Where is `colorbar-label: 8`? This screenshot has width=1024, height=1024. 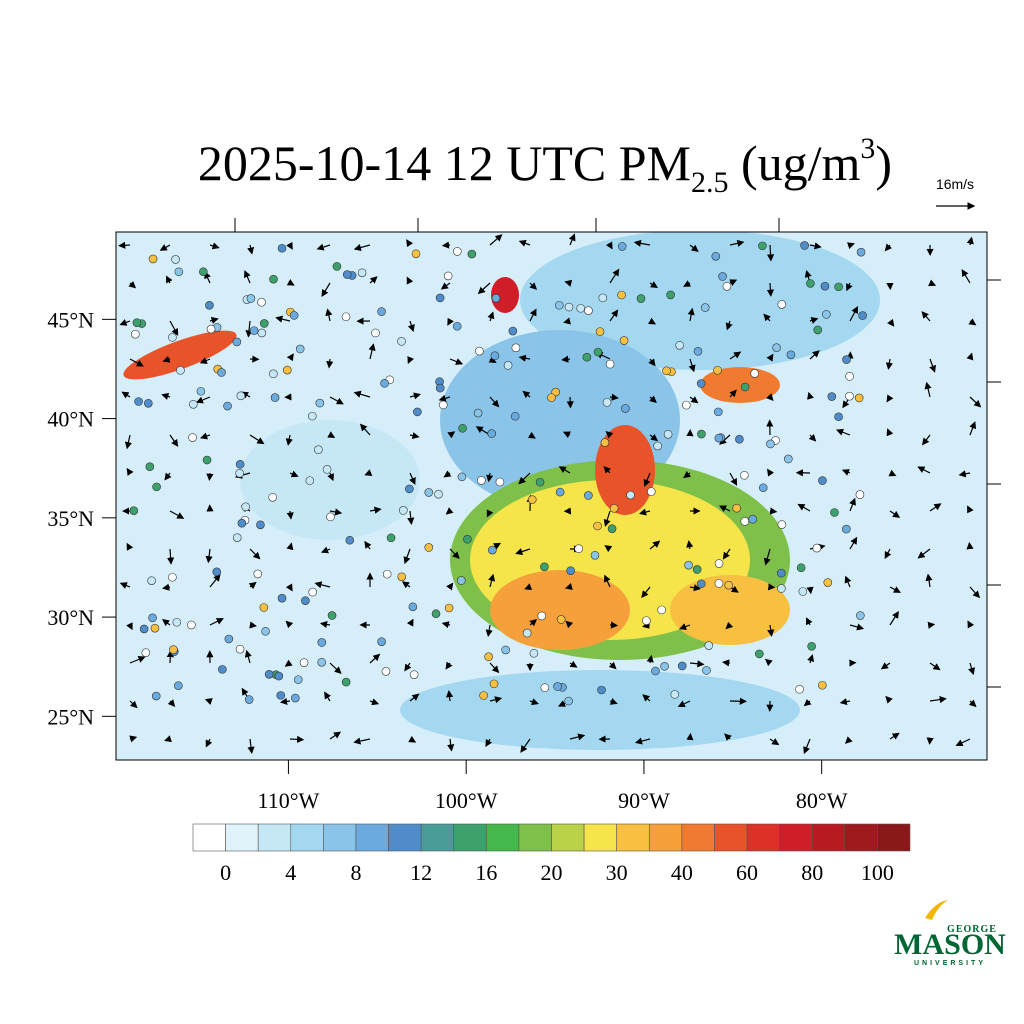 colorbar-label: 8 is located at coordinates (355, 872).